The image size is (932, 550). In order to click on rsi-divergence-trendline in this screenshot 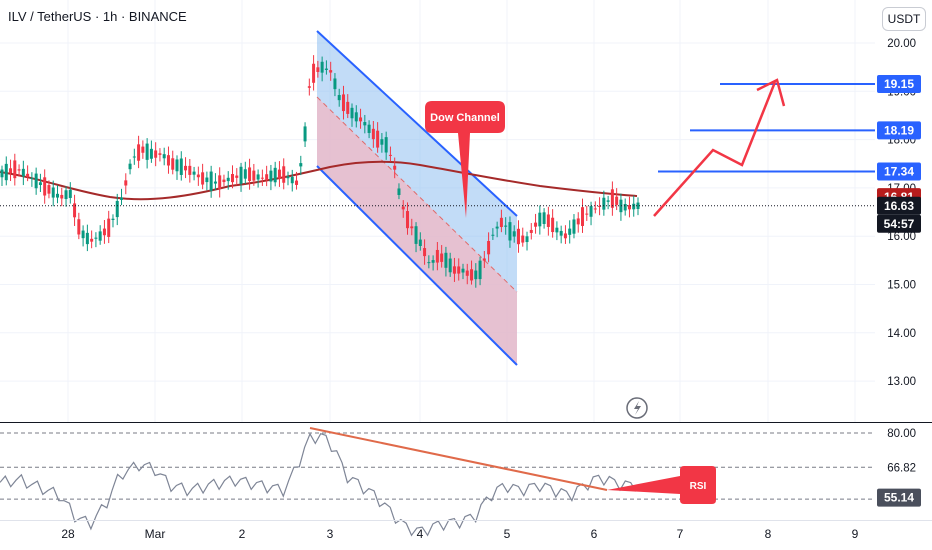, I will do `click(458, 459)`.